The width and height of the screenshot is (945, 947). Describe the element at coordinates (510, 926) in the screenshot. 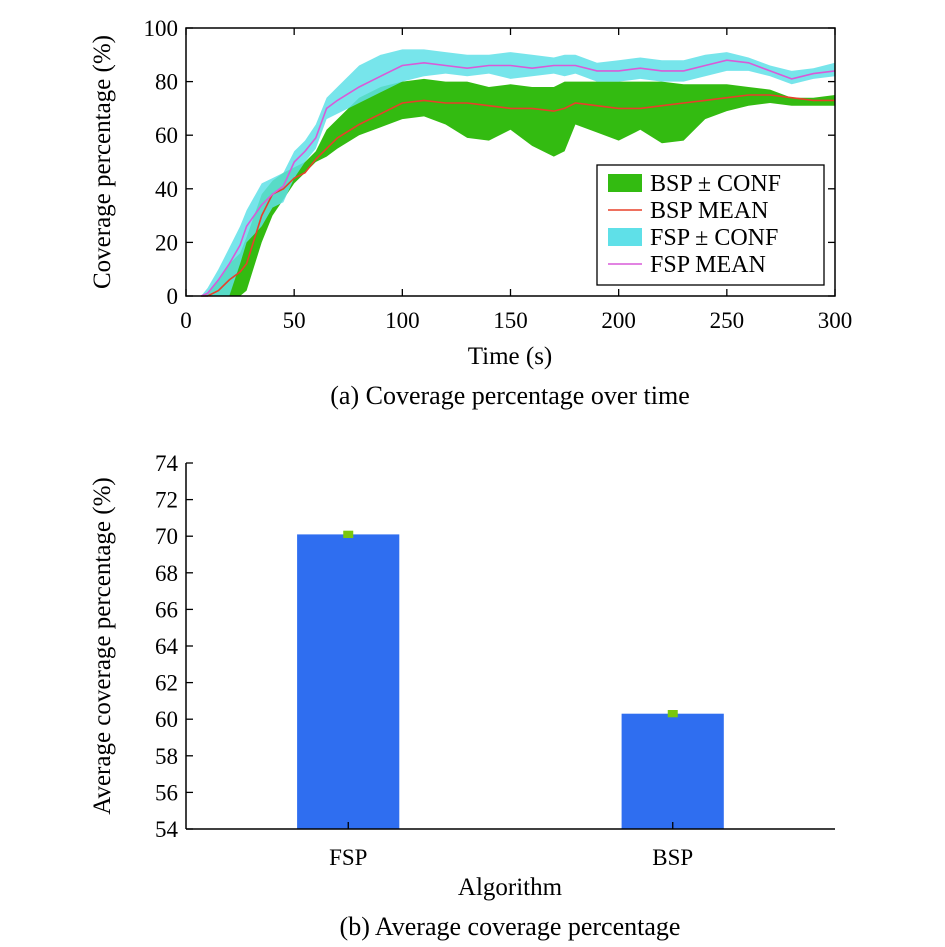

I see `caption-b: (b) Average coverage percentage` at that location.